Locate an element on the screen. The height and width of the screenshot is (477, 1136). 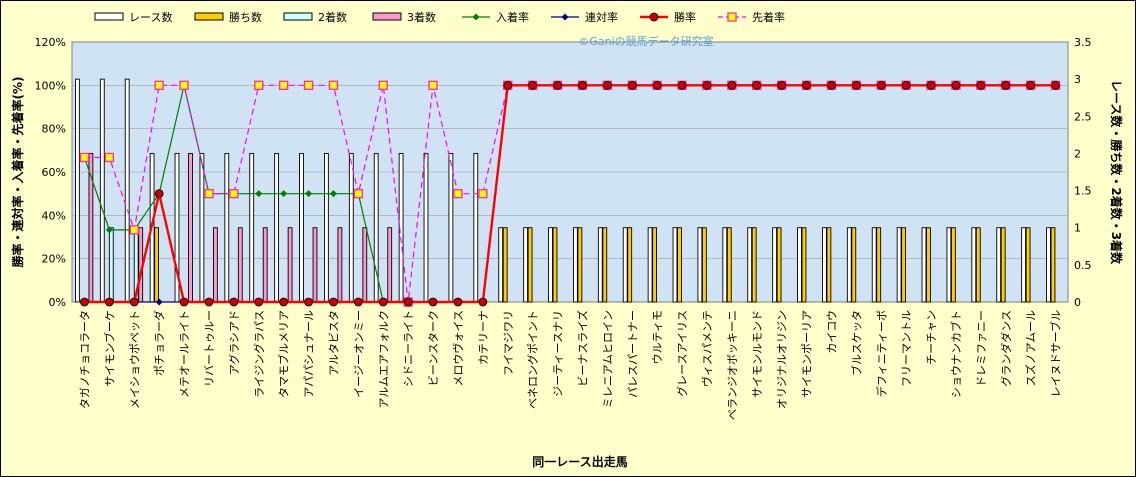
category-label: メテオールライト is located at coordinates (184, 354).